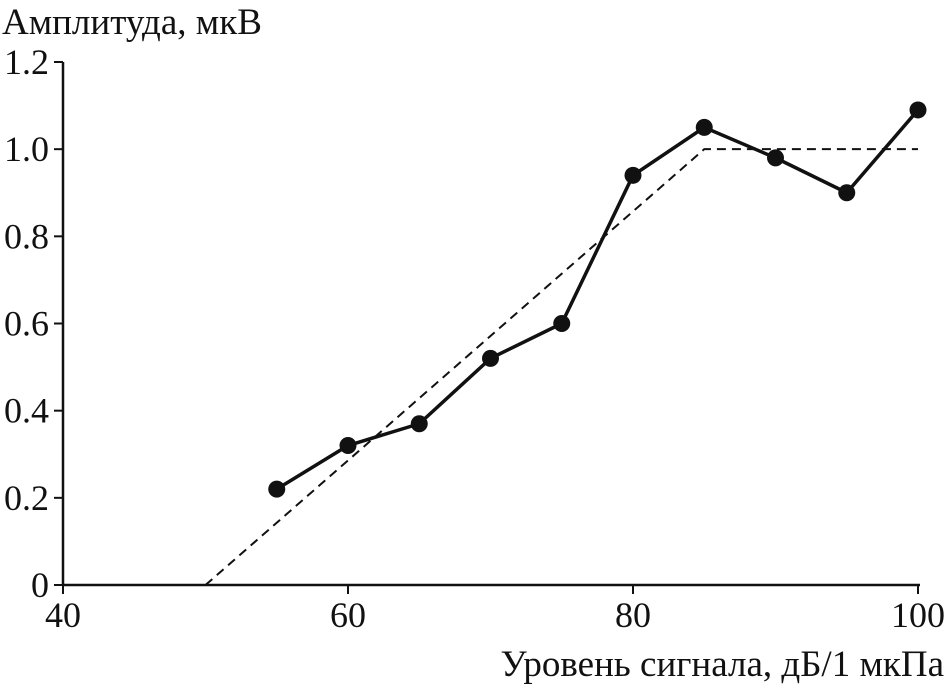 The height and width of the screenshot is (686, 947). I want to click on y-tick-label: 0.6, so click(26, 324).